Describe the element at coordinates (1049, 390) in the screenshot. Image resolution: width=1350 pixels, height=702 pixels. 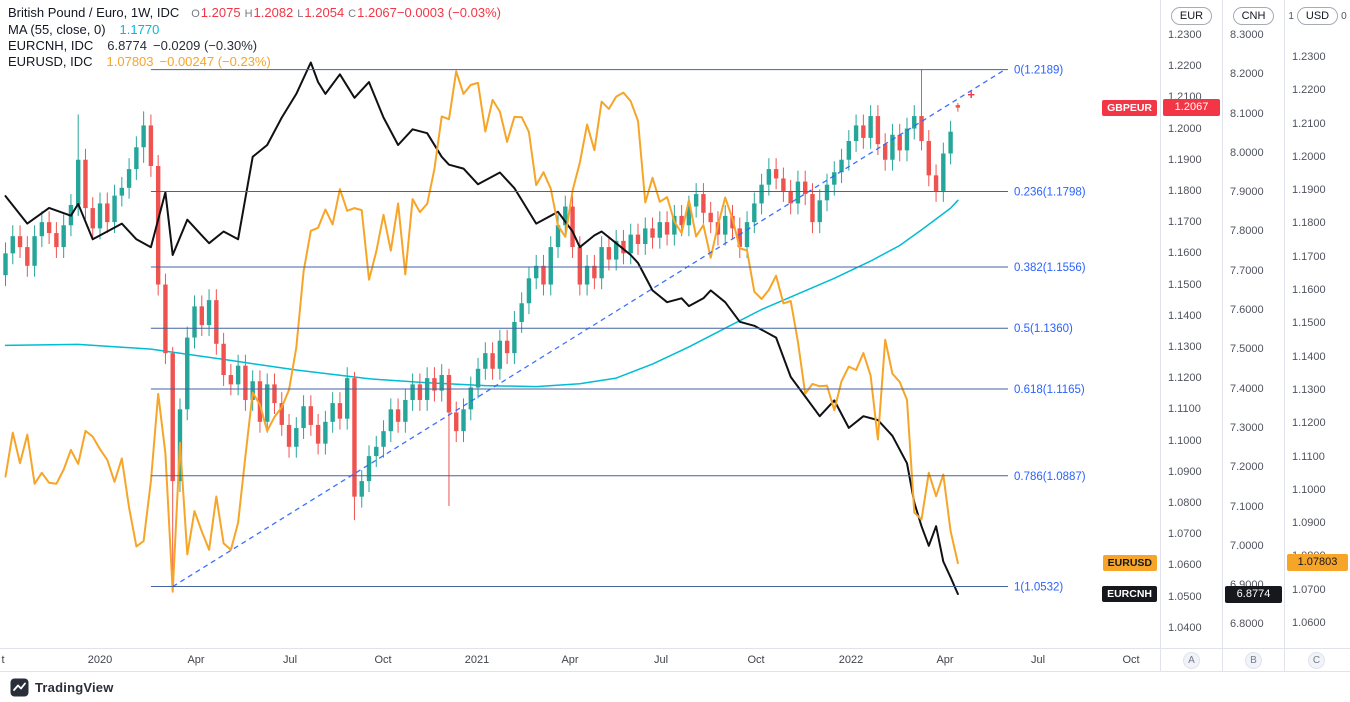
I see `svg-text: 0.618(1.1165)` at that location.